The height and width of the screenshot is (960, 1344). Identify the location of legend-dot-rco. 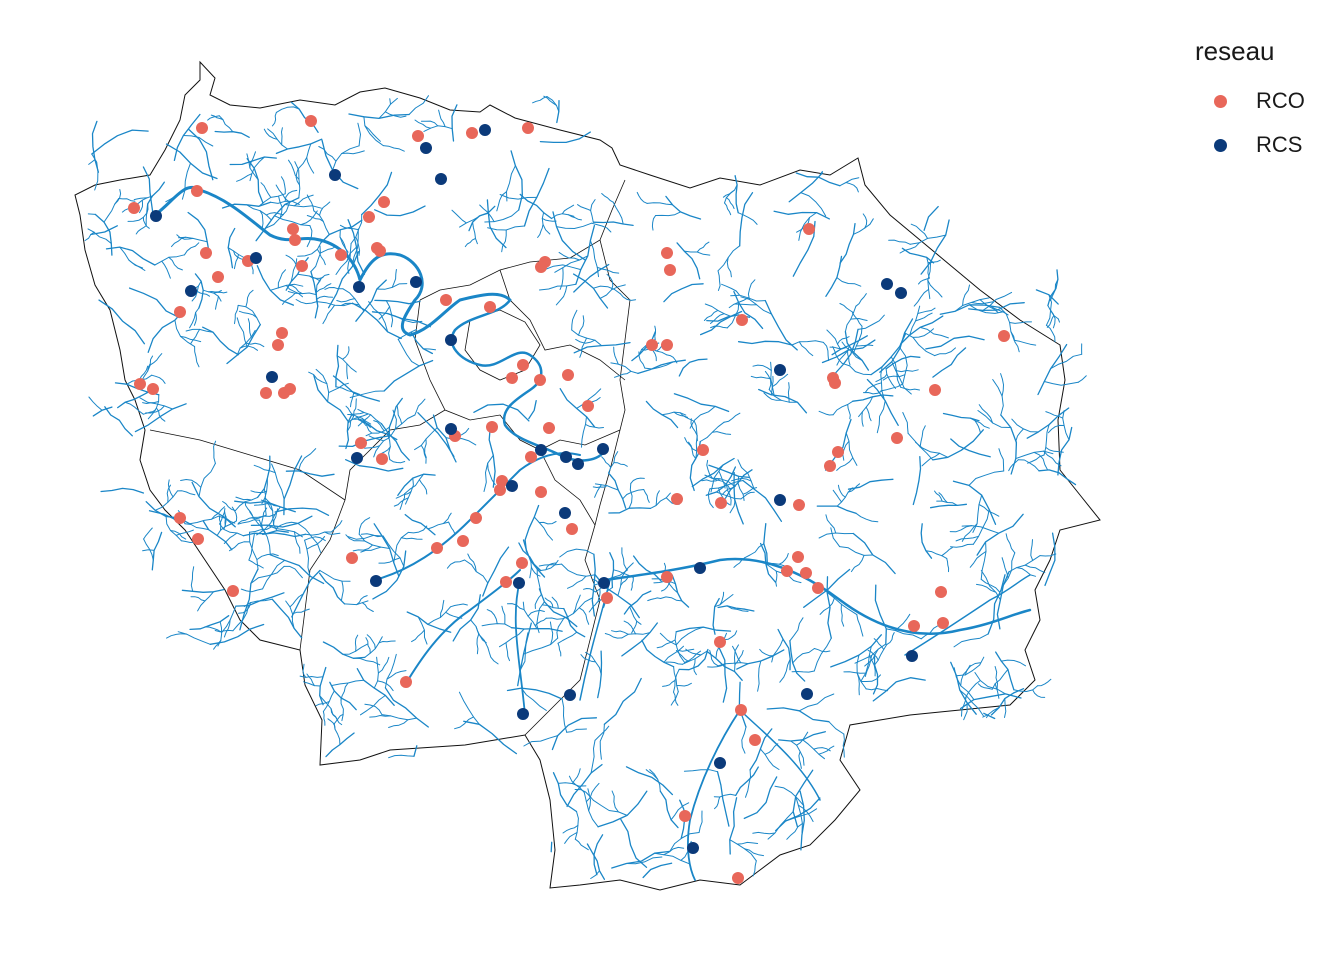
(1220, 101).